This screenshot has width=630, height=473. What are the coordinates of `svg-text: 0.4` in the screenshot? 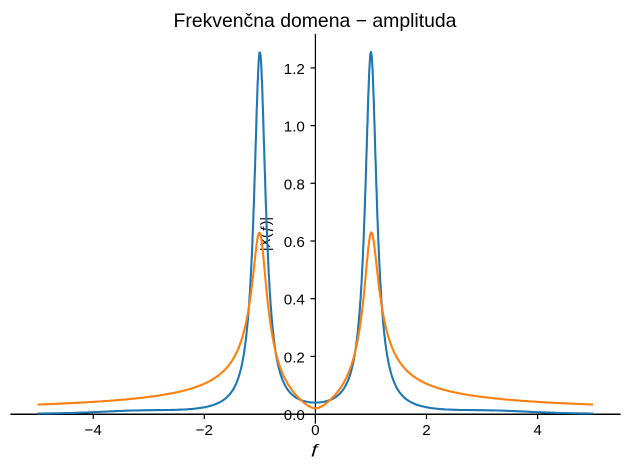 It's located at (294, 300).